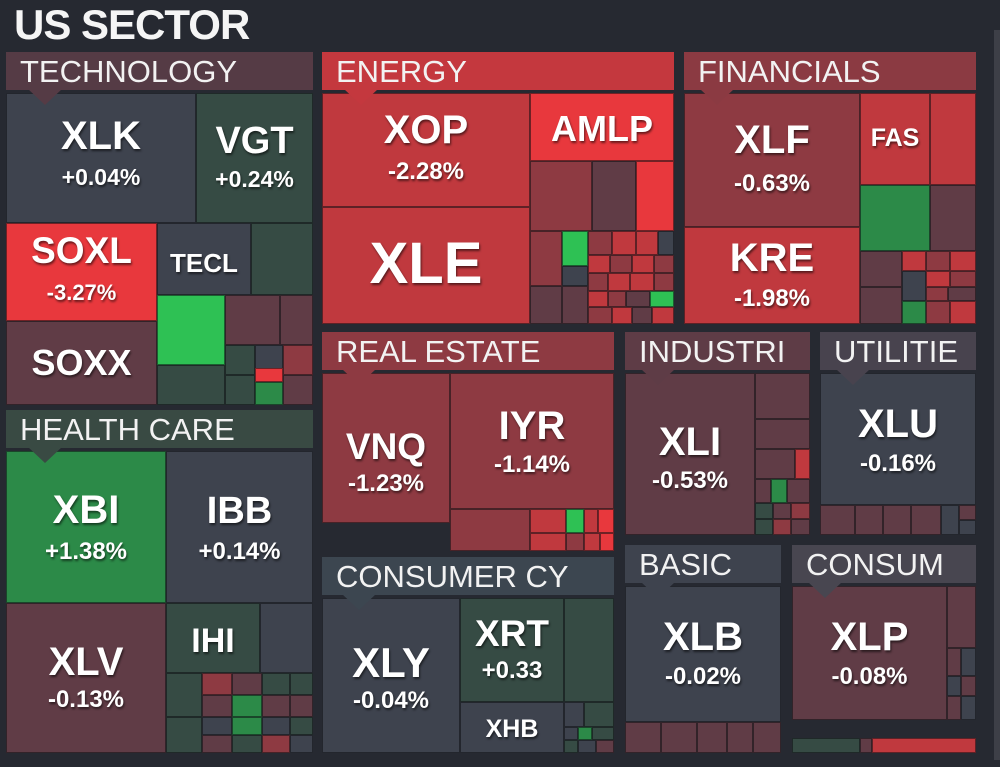 This screenshot has width=1000, height=767. Describe the element at coordinates (532, 441) in the screenshot. I see `tile-iyr: IYR -1.14%` at that location.